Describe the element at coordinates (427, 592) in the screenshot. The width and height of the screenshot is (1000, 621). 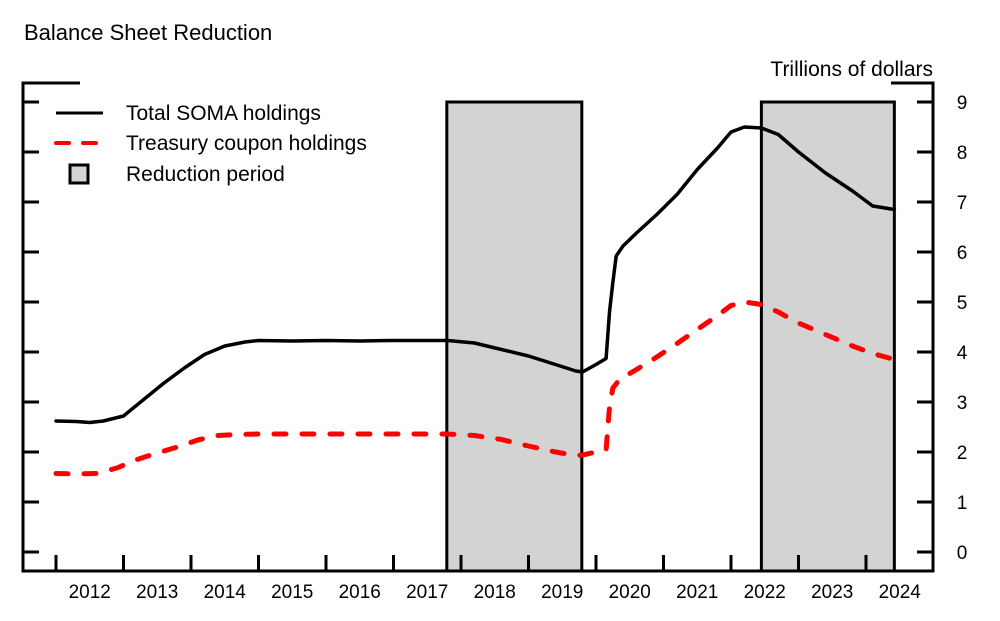
I see `x-tick-label: 2017` at that location.